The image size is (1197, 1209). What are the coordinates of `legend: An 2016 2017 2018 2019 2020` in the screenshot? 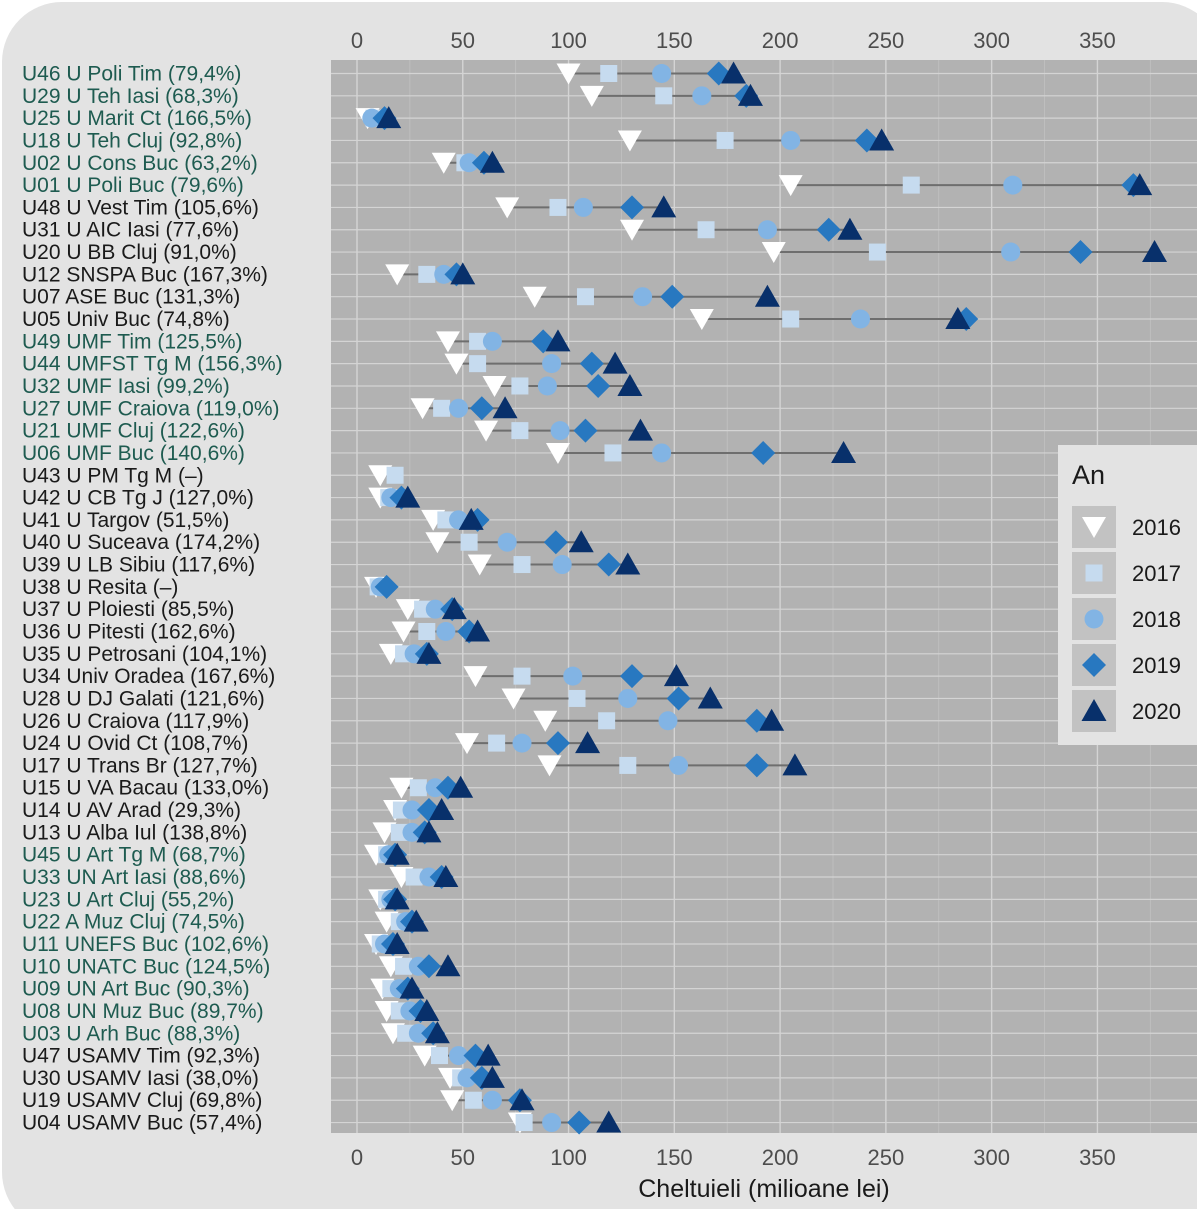 It's located at (1127, 595).